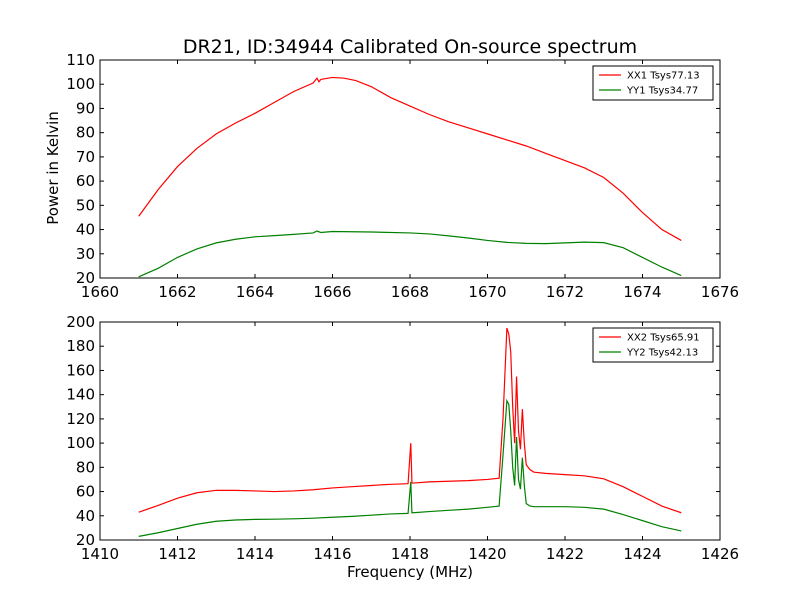 This screenshot has width=800, height=600. Describe the element at coordinates (85, 230) in the screenshot. I see `top-y-tick-label: 40` at that location.